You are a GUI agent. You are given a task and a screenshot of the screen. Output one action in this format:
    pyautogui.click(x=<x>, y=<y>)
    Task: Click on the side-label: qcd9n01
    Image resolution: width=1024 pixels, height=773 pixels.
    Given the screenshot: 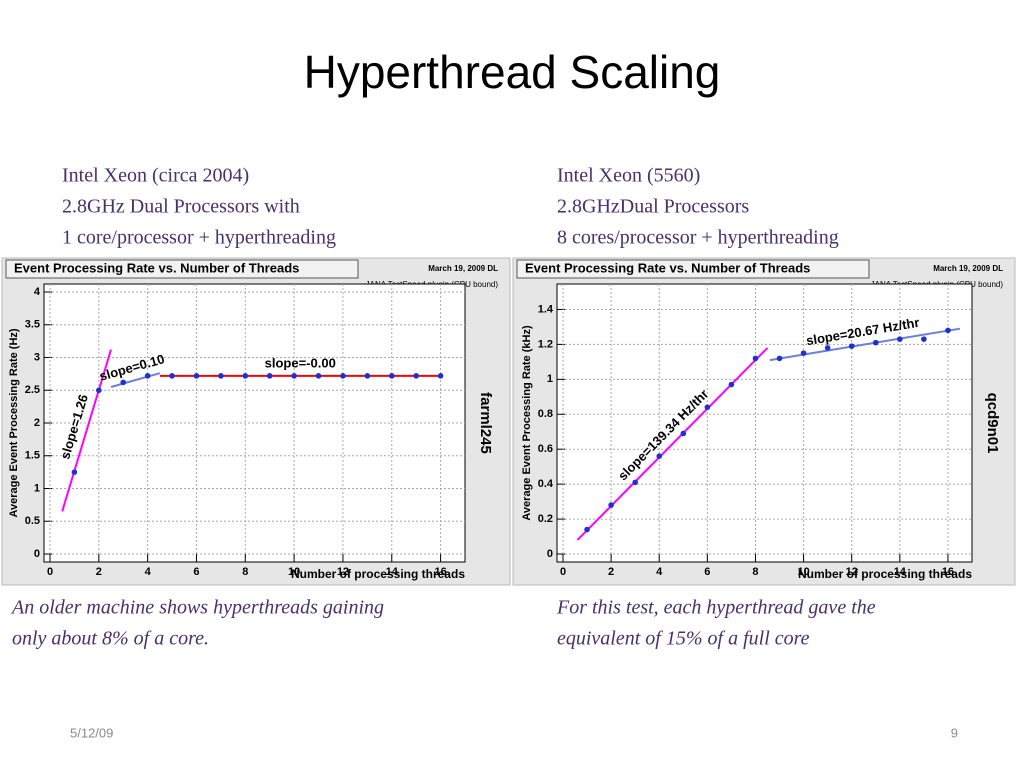 What is the action you would take?
    pyautogui.click(x=992, y=423)
    